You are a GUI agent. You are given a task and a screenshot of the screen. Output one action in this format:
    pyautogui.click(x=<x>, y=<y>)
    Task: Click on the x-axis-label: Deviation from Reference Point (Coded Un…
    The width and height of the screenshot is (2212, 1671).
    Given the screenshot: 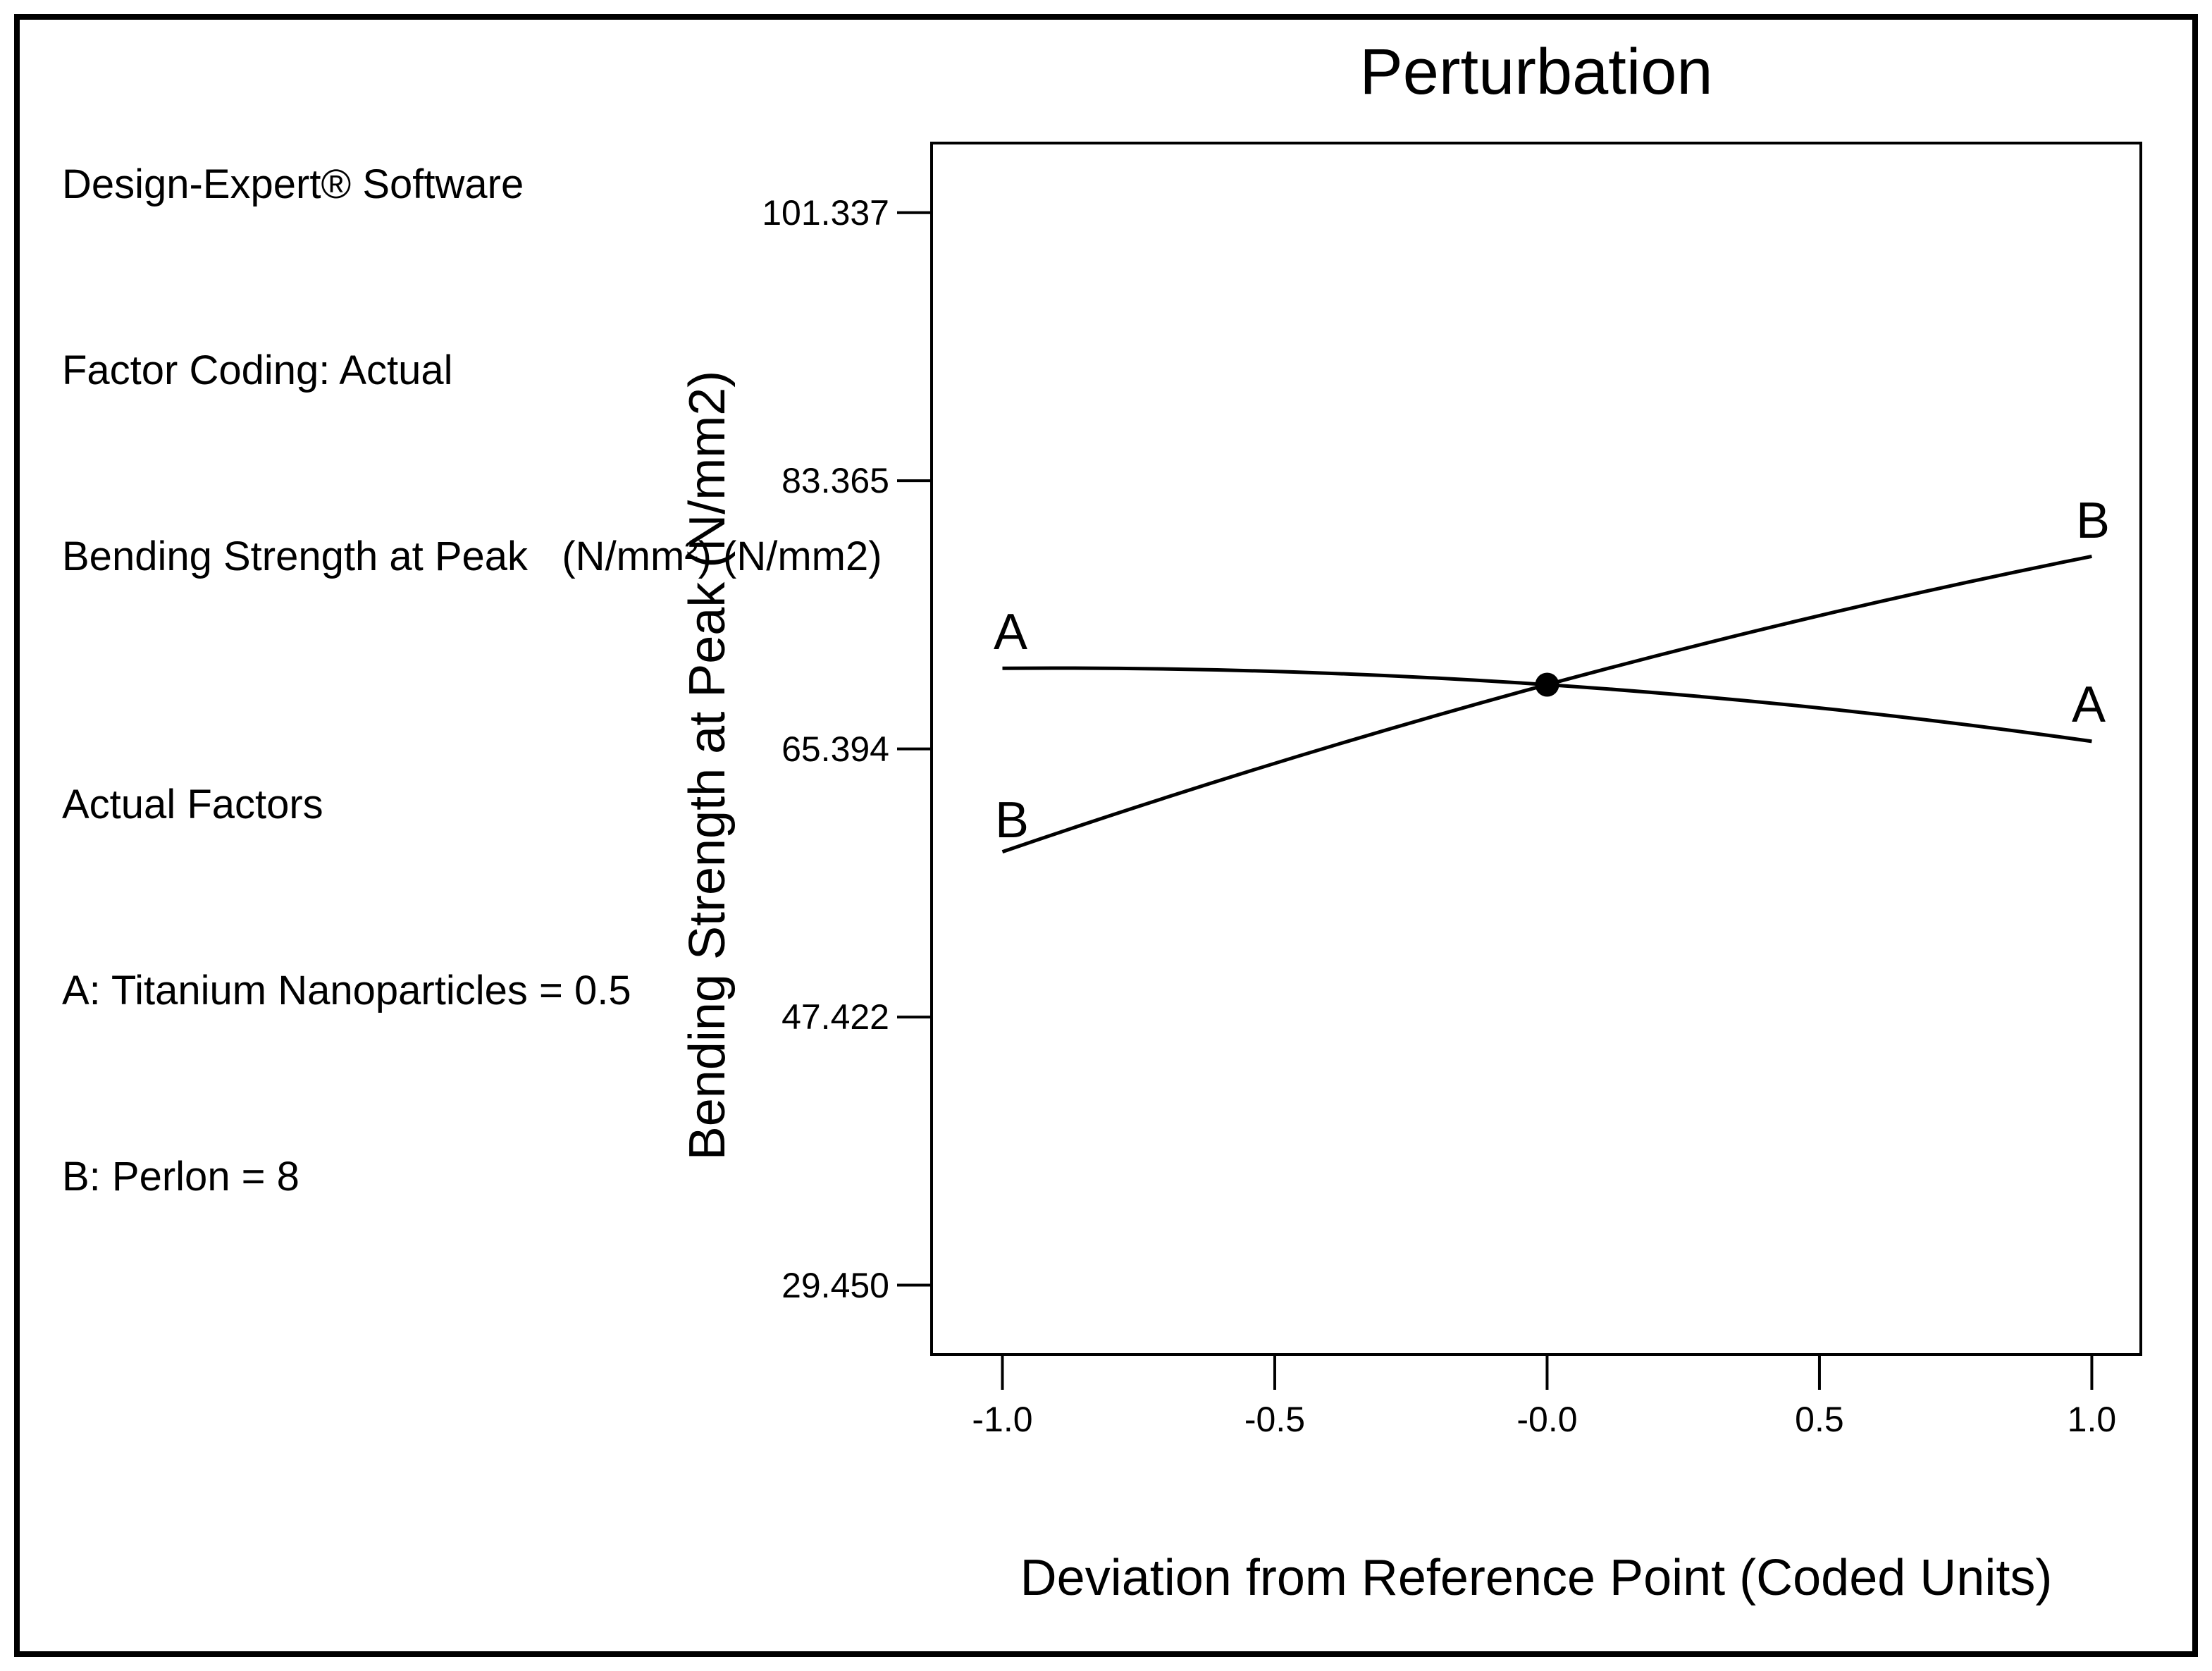 What is the action you would take?
    pyautogui.click(x=1536, y=1578)
    